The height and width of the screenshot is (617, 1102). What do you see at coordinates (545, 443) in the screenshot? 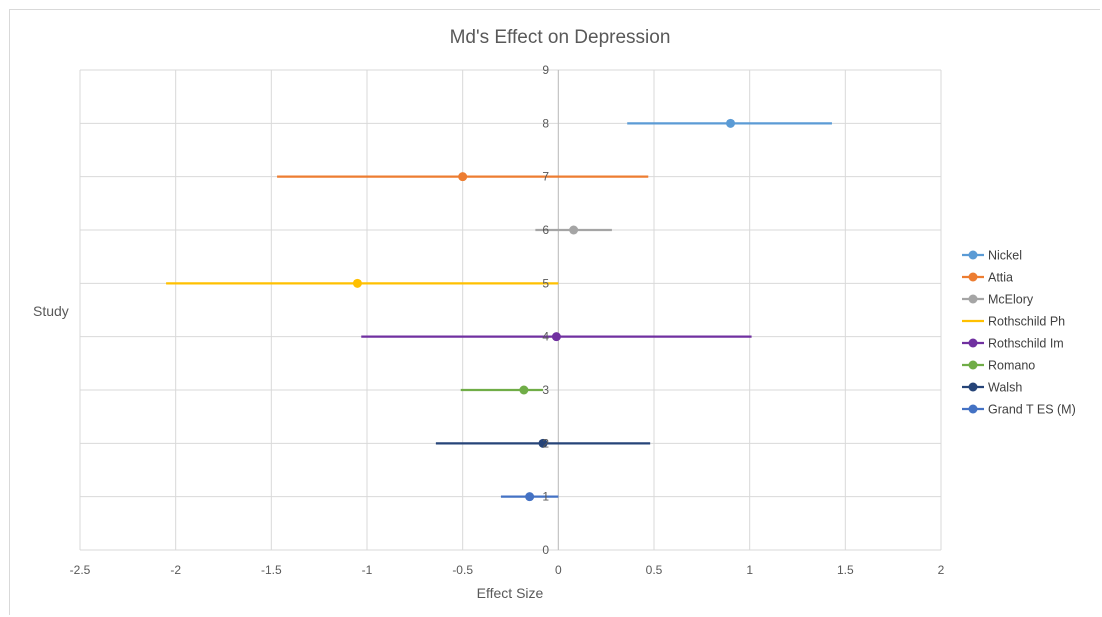
I see `y-tick-label: 2` at bounding box center [545, 443].